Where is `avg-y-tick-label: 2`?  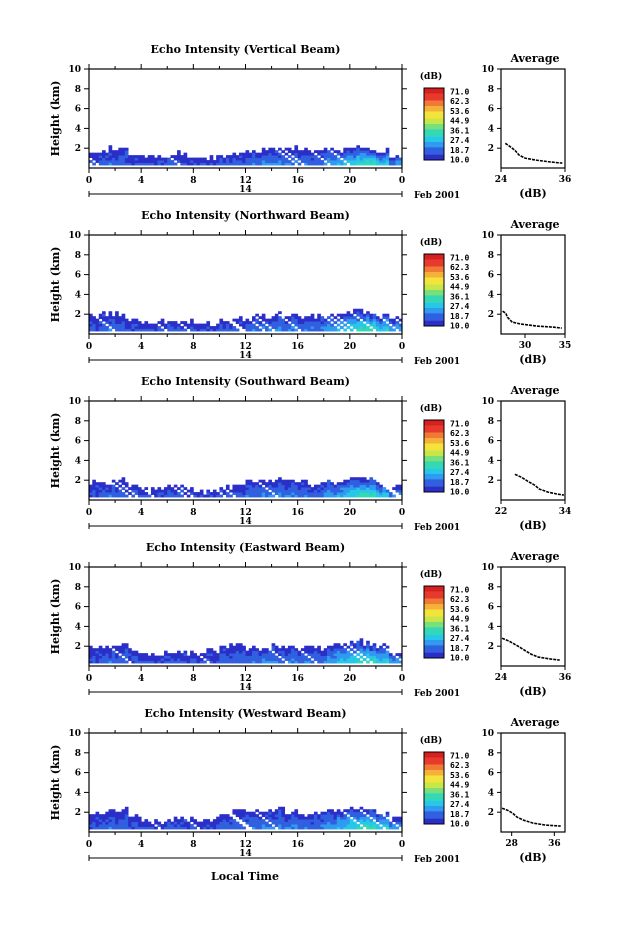
avg-y-tick-label: 2 is located at coordinates (491, 315).